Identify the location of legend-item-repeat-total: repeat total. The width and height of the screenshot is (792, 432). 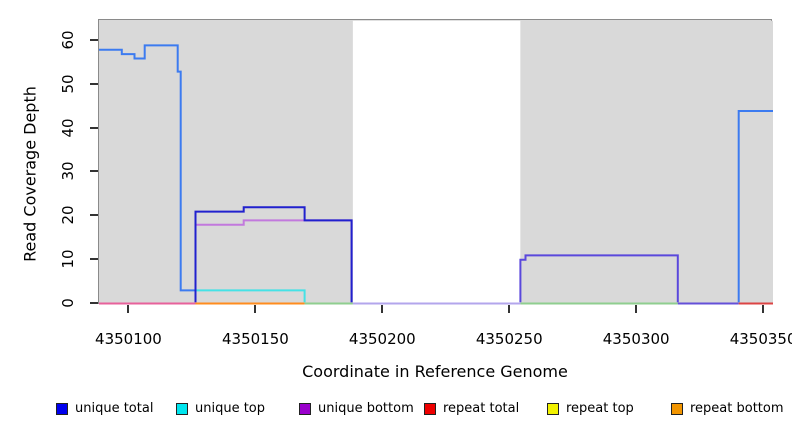
(471, 408).